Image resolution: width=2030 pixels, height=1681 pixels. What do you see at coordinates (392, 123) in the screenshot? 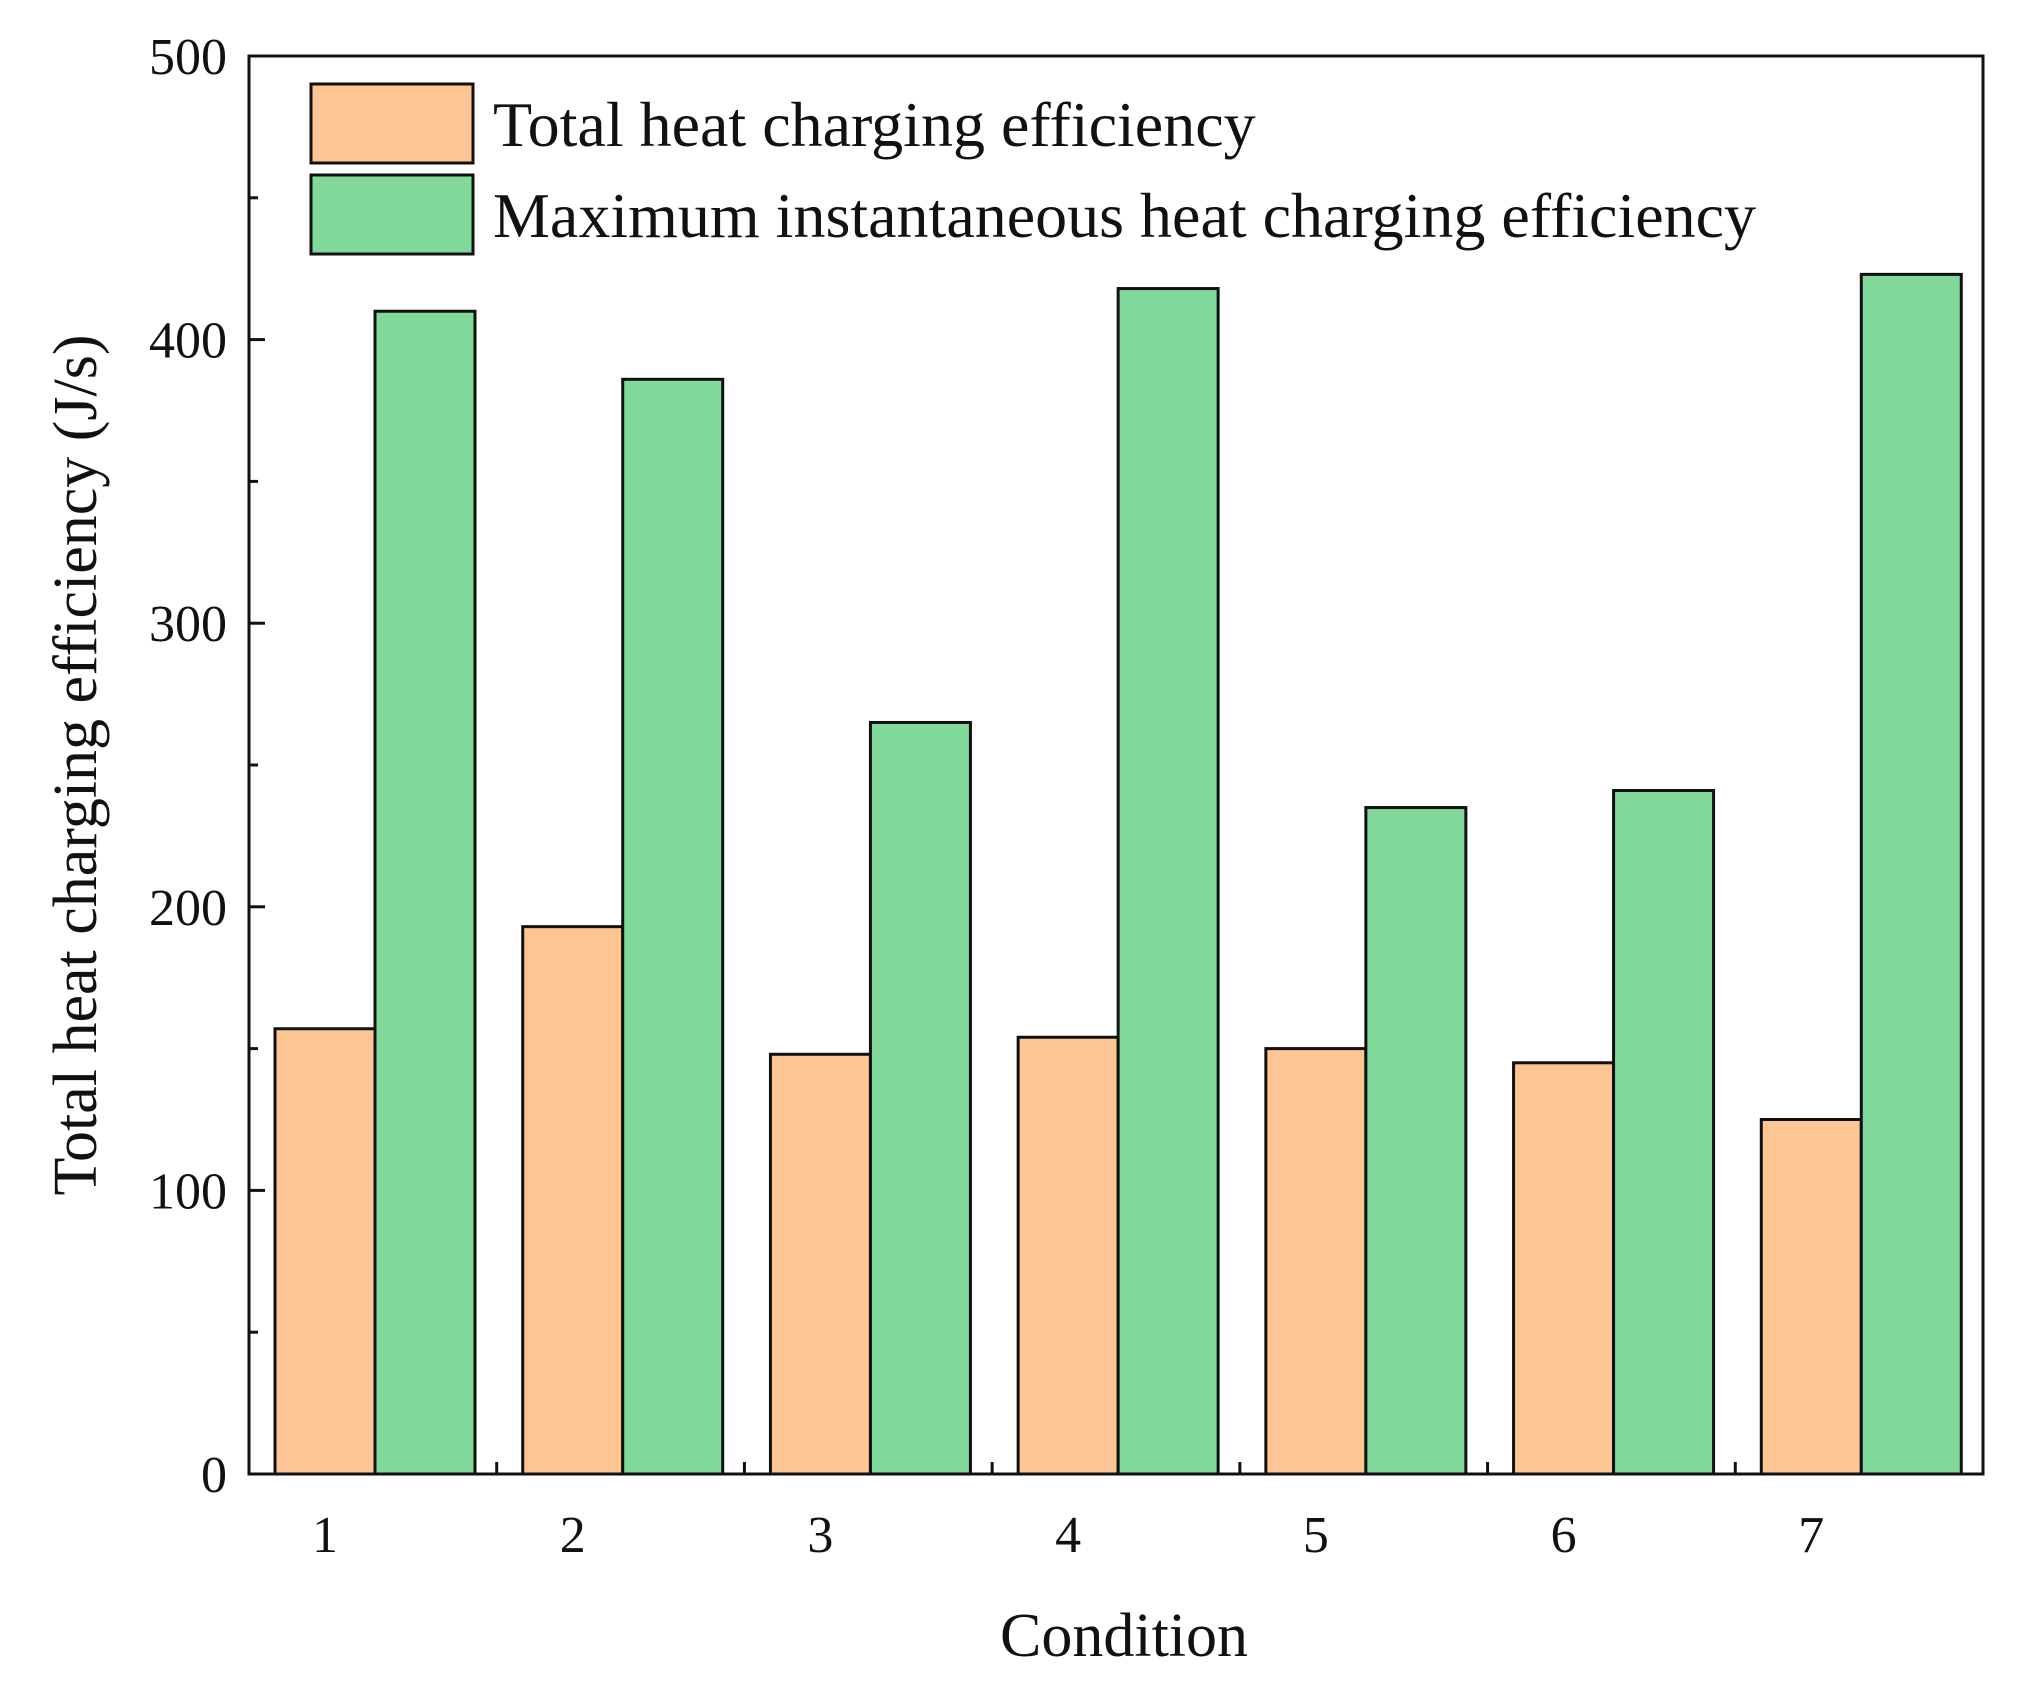
I see `legend-swatch-total` at bounding box center [392, 123].